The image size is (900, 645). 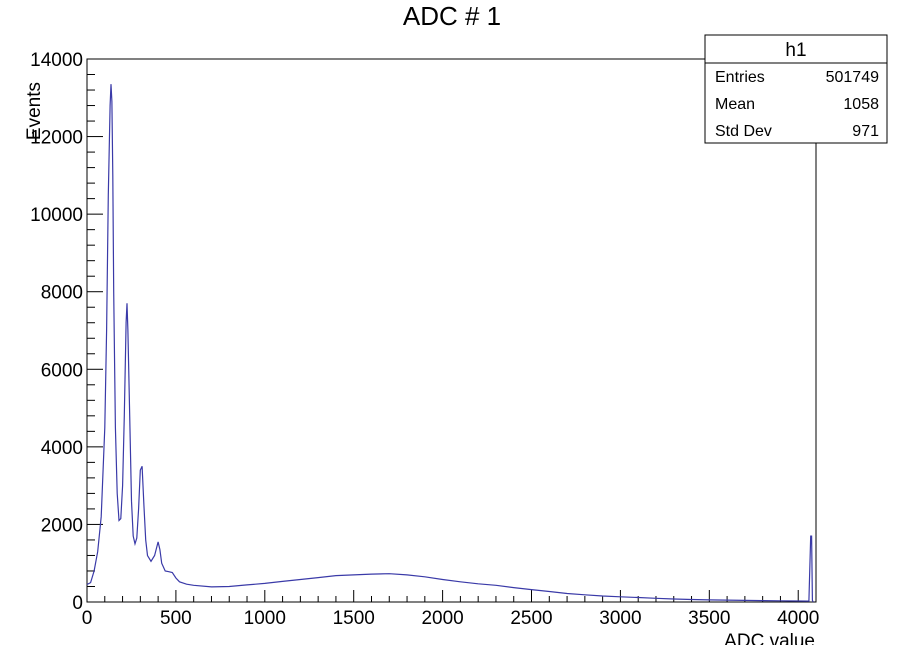 What do you see at coordinates (66, 332) in the screenshot?
I see `y-axis: 0 2000 4000 6000 8000 10000 12000 14000` at bounding box center [66, 332].